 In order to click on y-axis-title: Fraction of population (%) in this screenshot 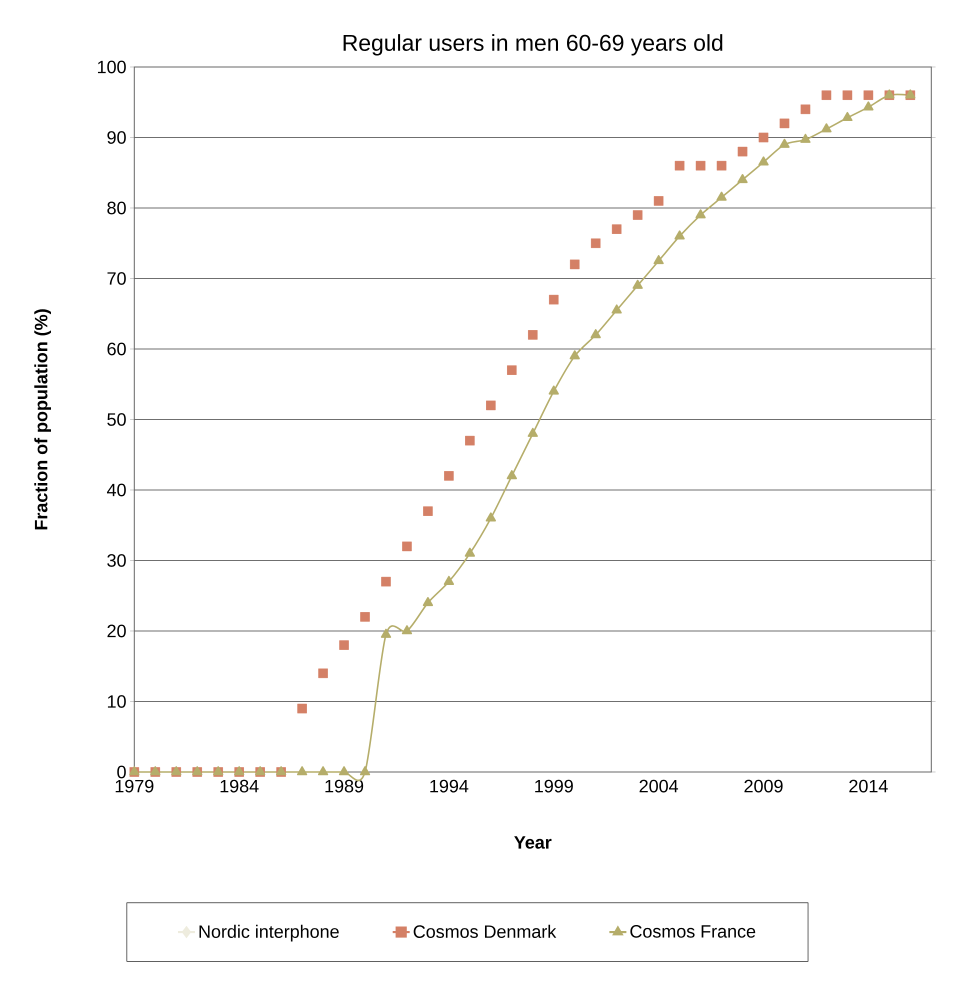, I will do `click(42, 419)`.